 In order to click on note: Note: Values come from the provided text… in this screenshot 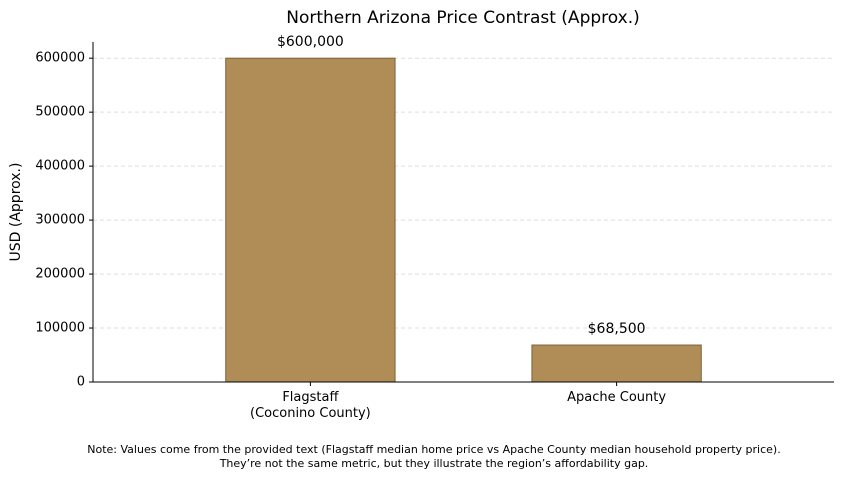, I will do `click(434, 456)`.